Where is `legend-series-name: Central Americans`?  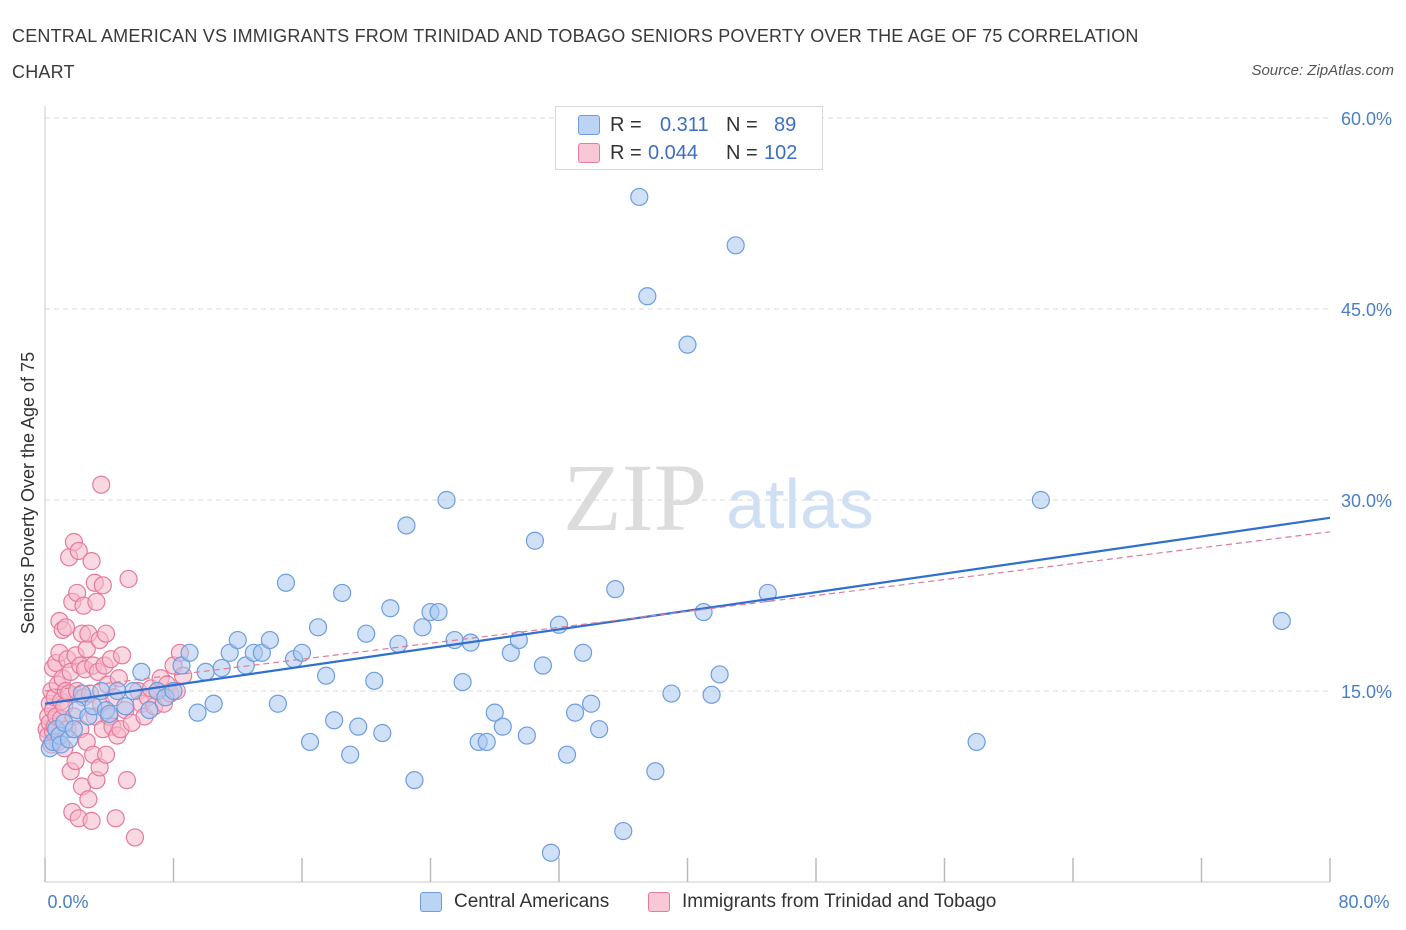
legend-series-name: Central Americans is located at coordinates (532, 901).